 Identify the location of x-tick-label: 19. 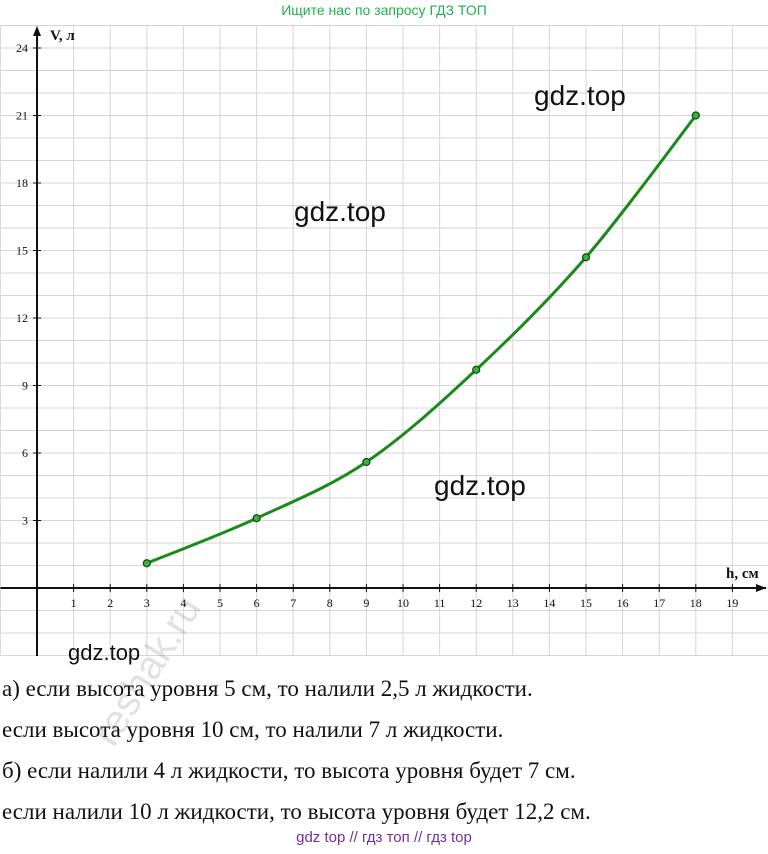
(732, 603).